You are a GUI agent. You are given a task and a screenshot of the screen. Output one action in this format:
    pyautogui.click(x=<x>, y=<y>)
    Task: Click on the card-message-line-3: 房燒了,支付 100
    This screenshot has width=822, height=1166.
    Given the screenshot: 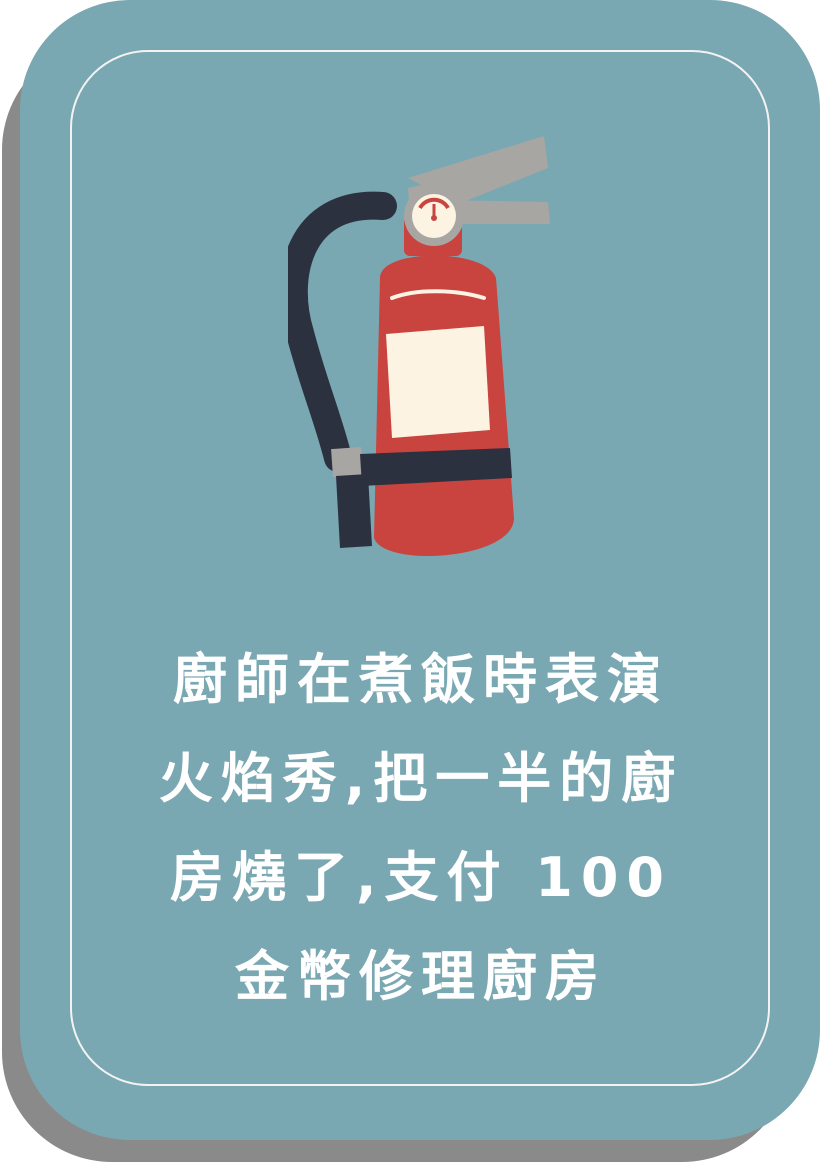 What is the action you would take?
    pyautogui.click(x=421, y=877)
    